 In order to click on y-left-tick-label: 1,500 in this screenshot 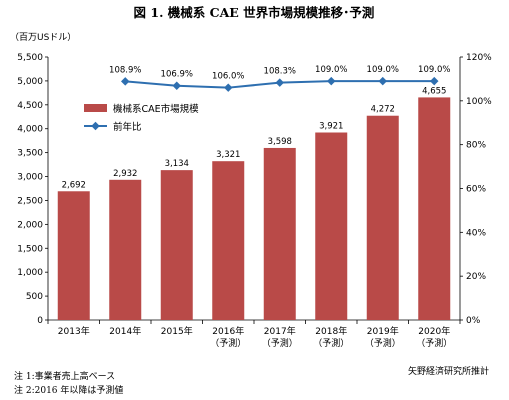, I will do `click(30, 249)`.